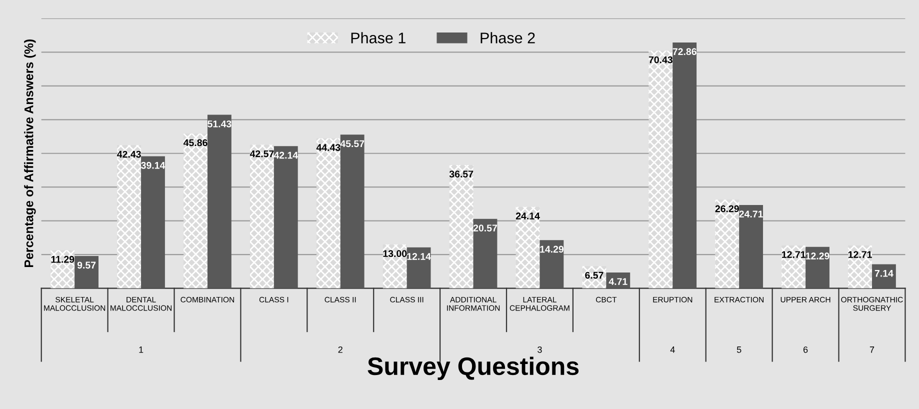 The height and width of the screenshot is (409, 919). What do you see at coordinates (419, 256) in the screenshot?
I see `data-label: 12.14` at bounding box center [419, 256].